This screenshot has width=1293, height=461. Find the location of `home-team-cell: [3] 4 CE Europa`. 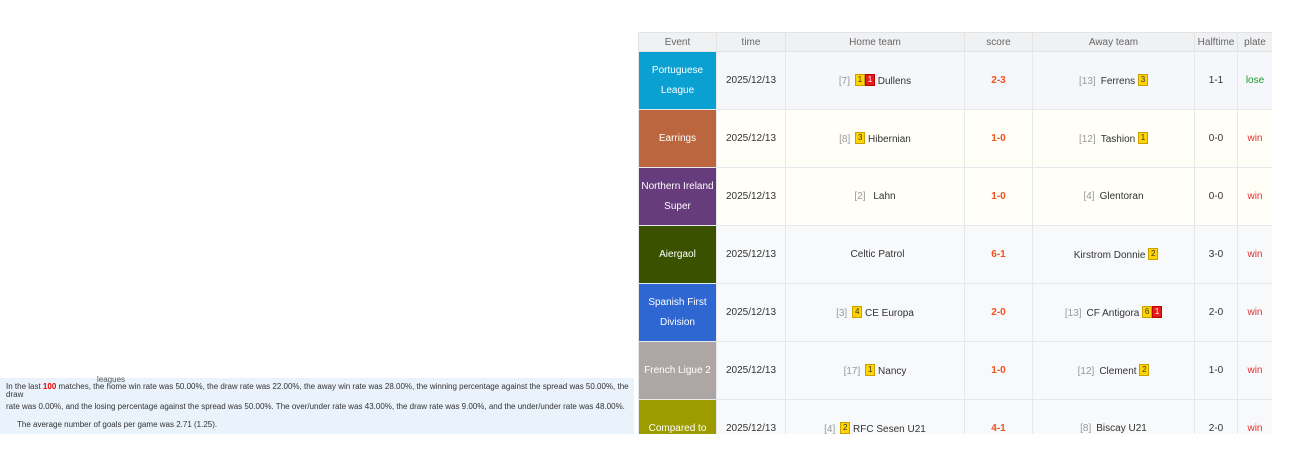

home-team-cell: [3] 4 CE Europa is located at coordinates (875, 312).